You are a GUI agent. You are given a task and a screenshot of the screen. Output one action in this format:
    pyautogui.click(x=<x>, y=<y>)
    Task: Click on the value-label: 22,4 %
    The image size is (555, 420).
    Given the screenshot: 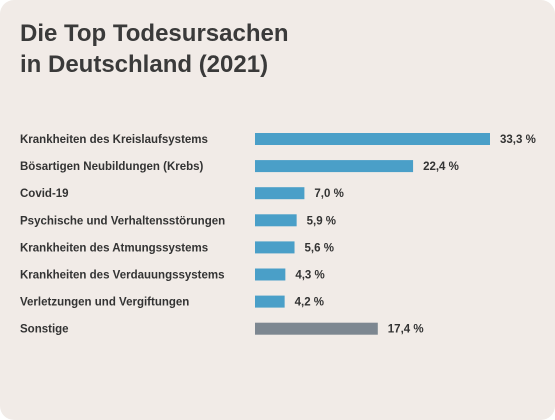 What is the action you would take?
    pyautogui.click(x=441, y=167)
    